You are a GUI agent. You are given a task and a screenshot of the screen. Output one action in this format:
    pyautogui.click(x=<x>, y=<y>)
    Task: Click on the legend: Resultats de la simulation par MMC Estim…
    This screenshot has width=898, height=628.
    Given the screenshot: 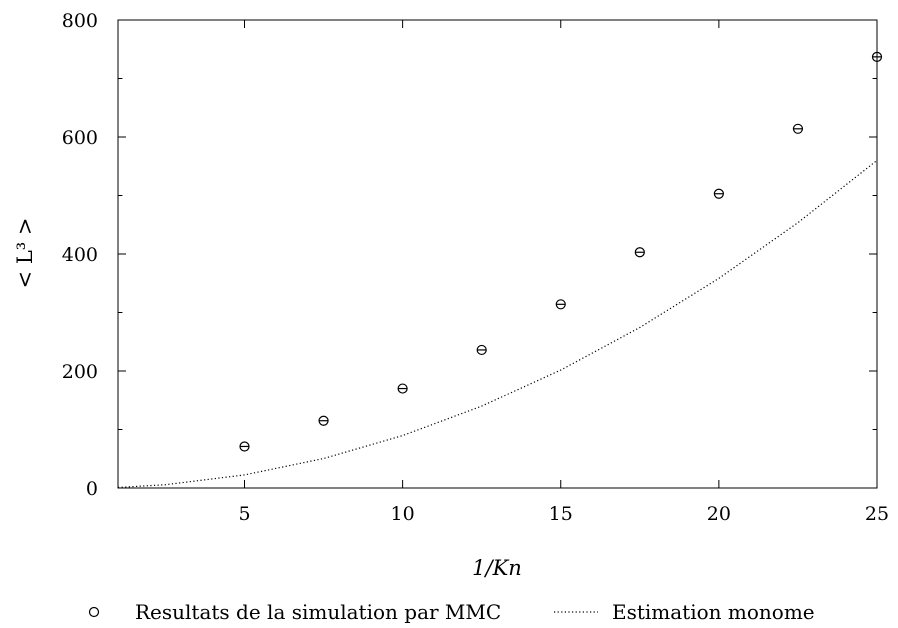 What is the action you would take?
    pyautogui.click(x=451, y=612)
    